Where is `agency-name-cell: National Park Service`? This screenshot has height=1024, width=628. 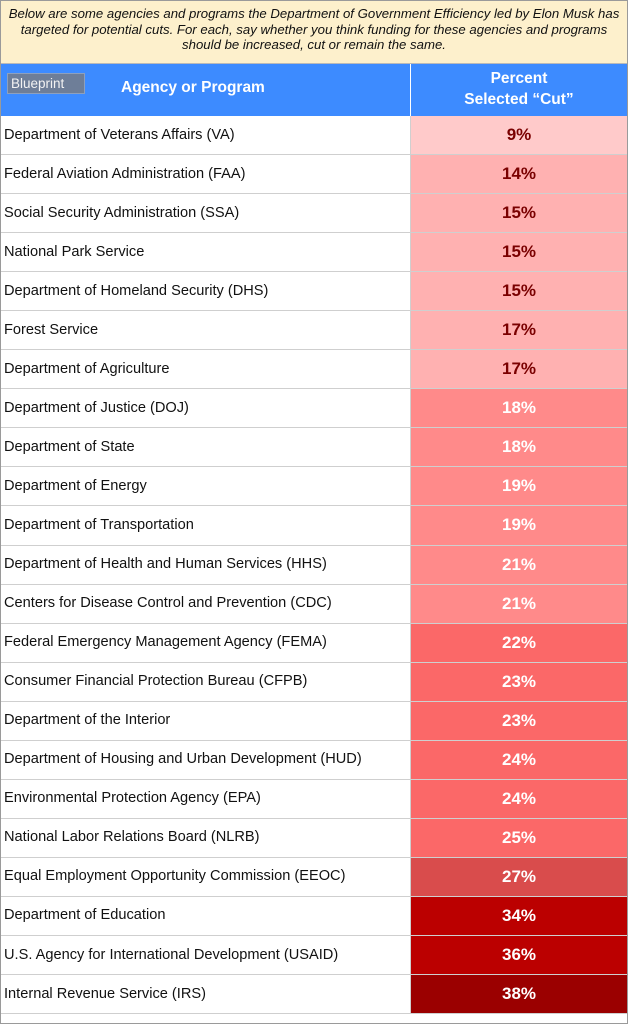 agency-name-cell: National Park Service is located at coordinates (206, 252).